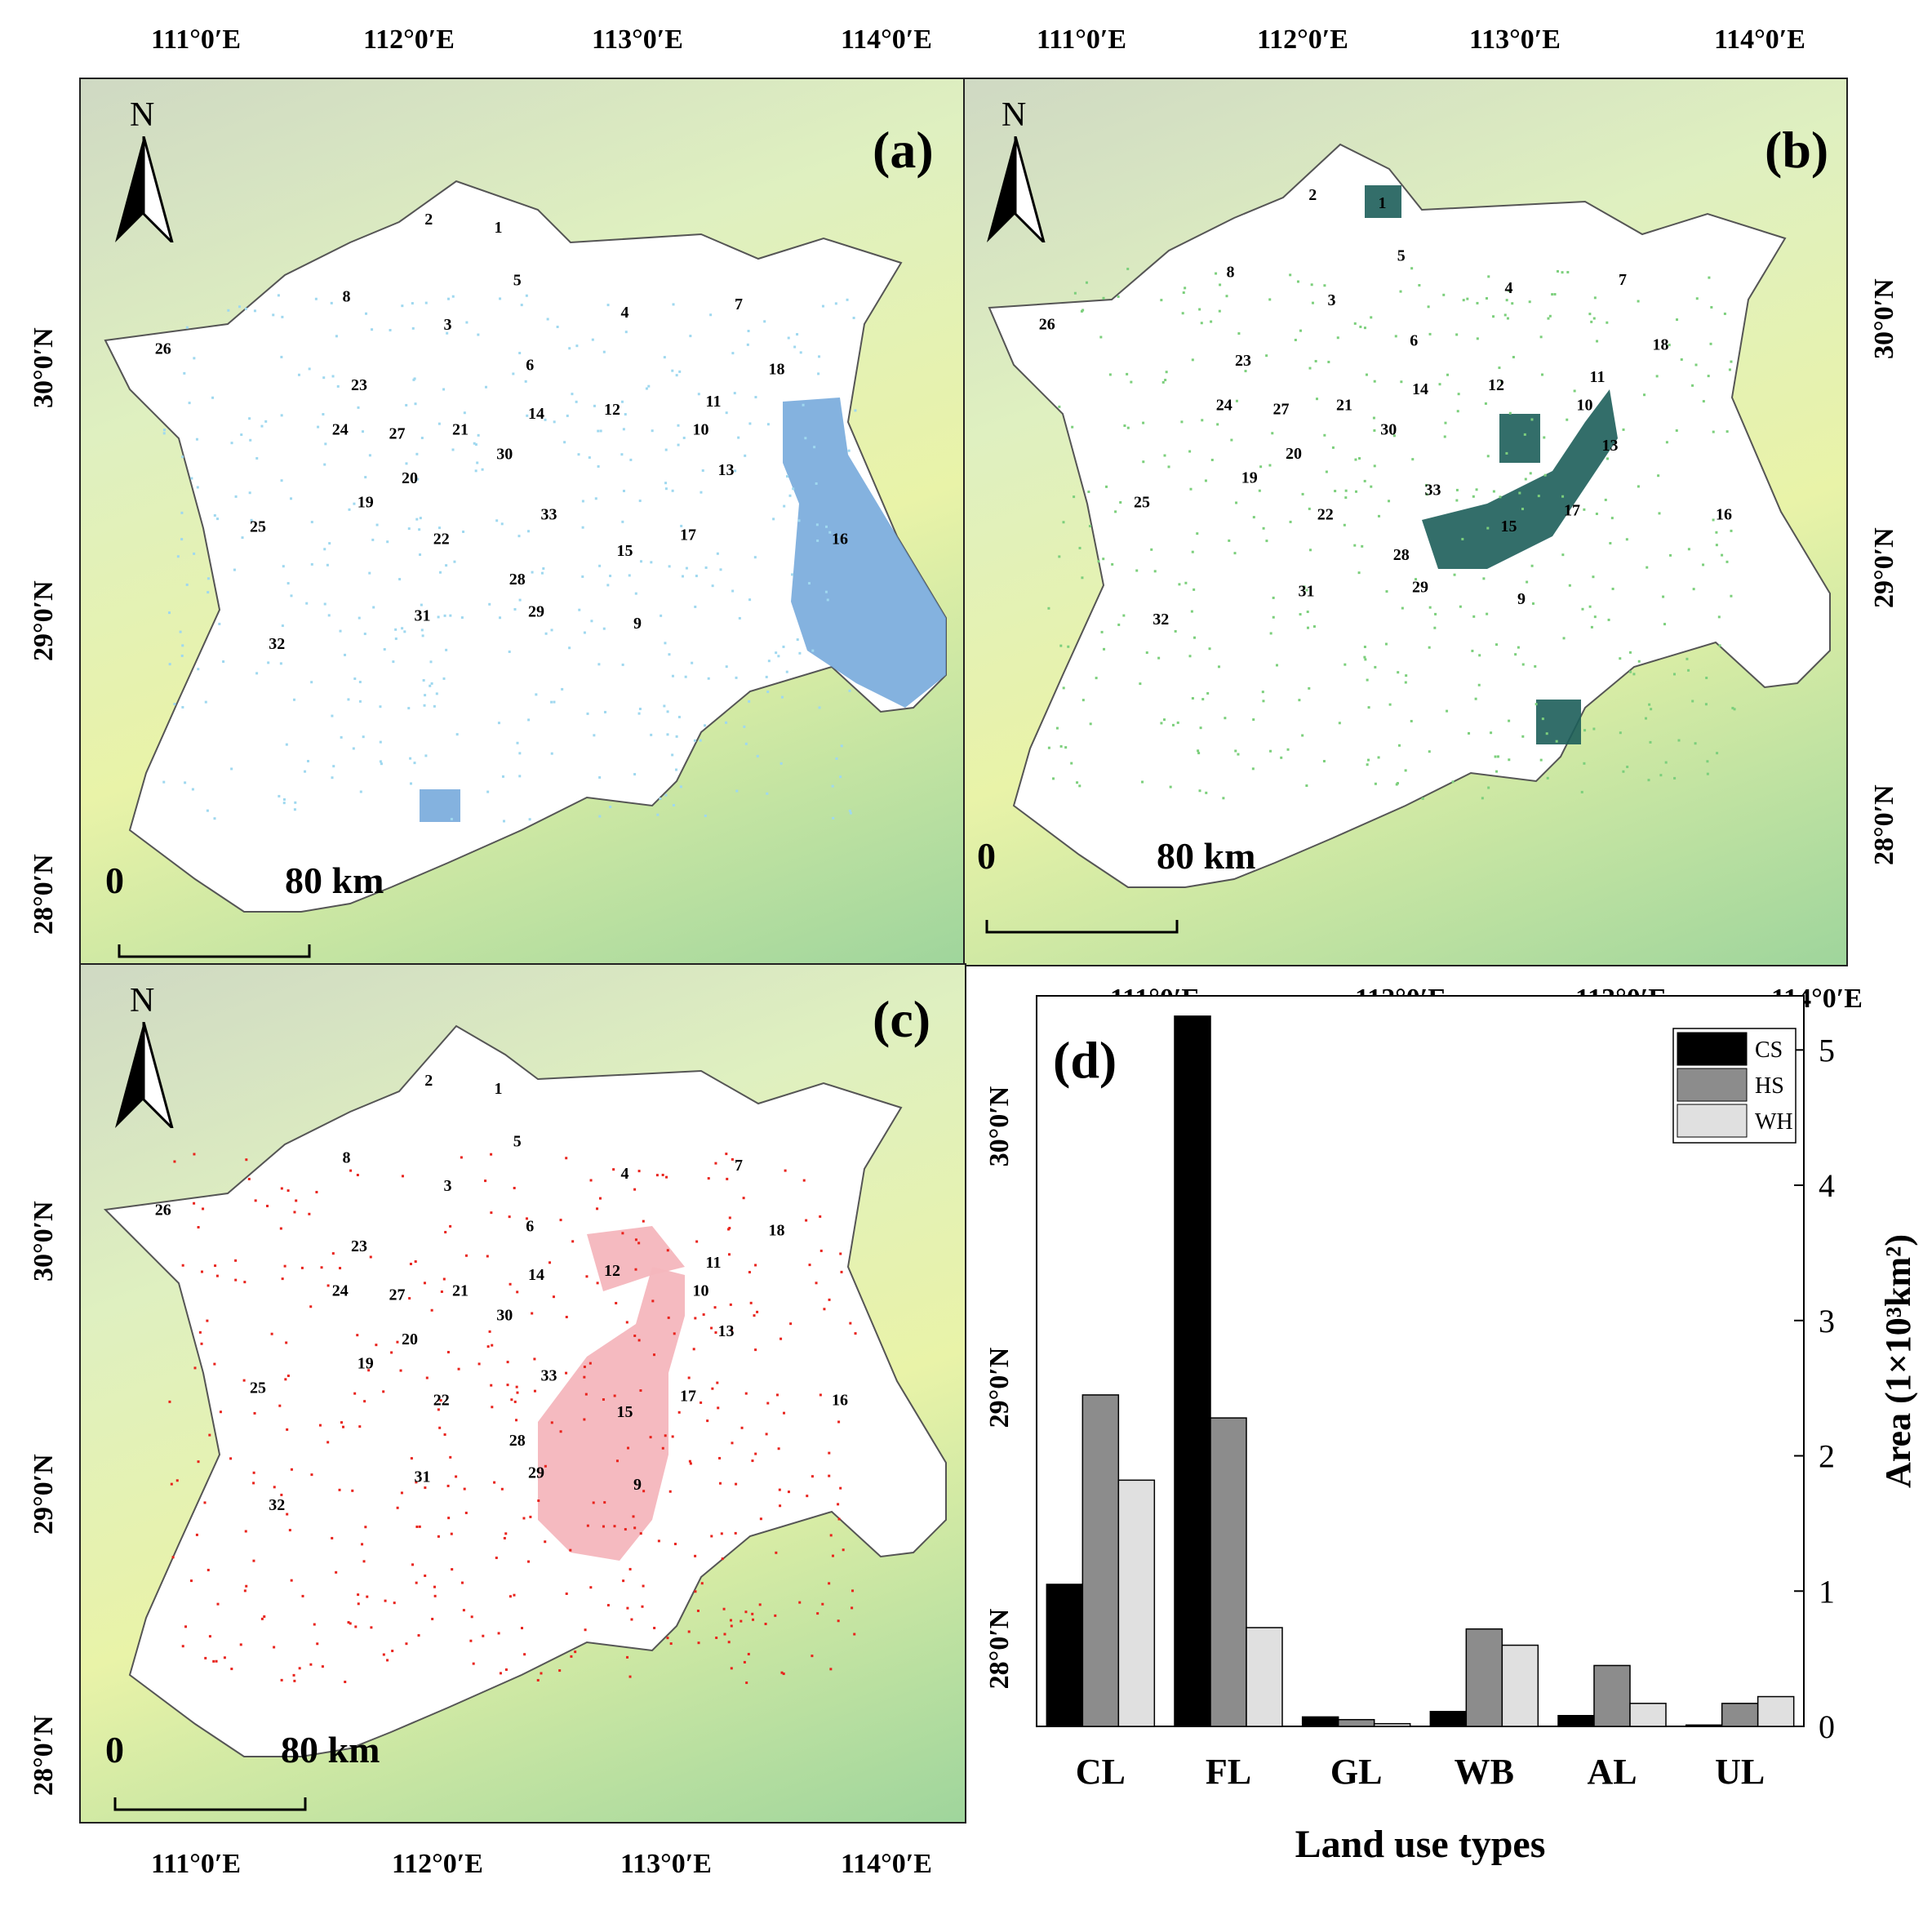  Describe the element at coordinates (637, 1485) in the screenshot. I see `region-label-9: 9` at that location.